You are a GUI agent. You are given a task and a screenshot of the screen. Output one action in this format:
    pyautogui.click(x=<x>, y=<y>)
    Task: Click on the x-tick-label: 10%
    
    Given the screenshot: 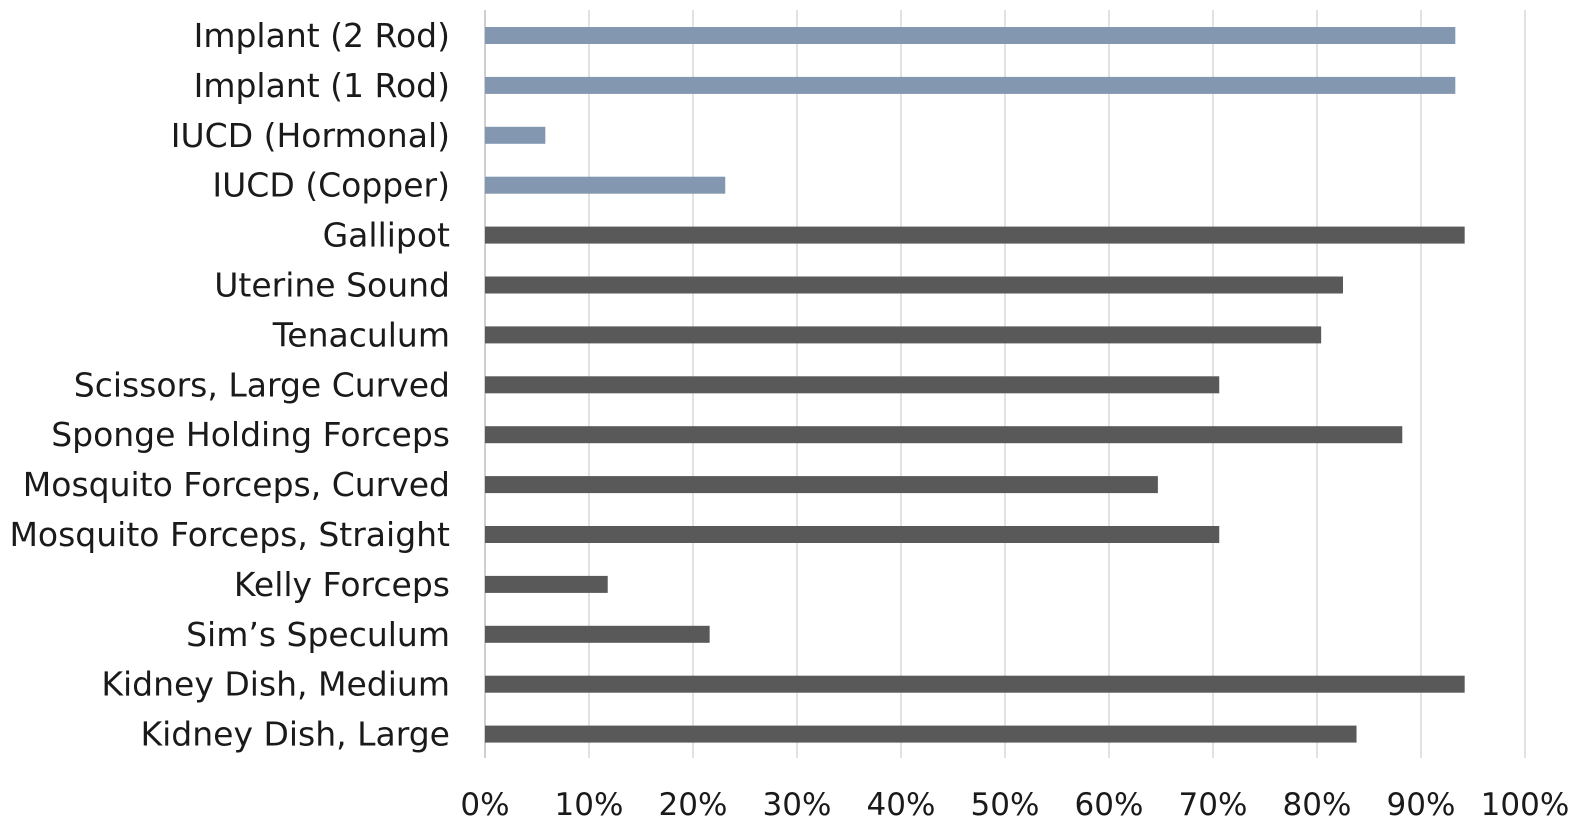 What is the action you would take?
    pyautogui.click(x=589, y=805)
    